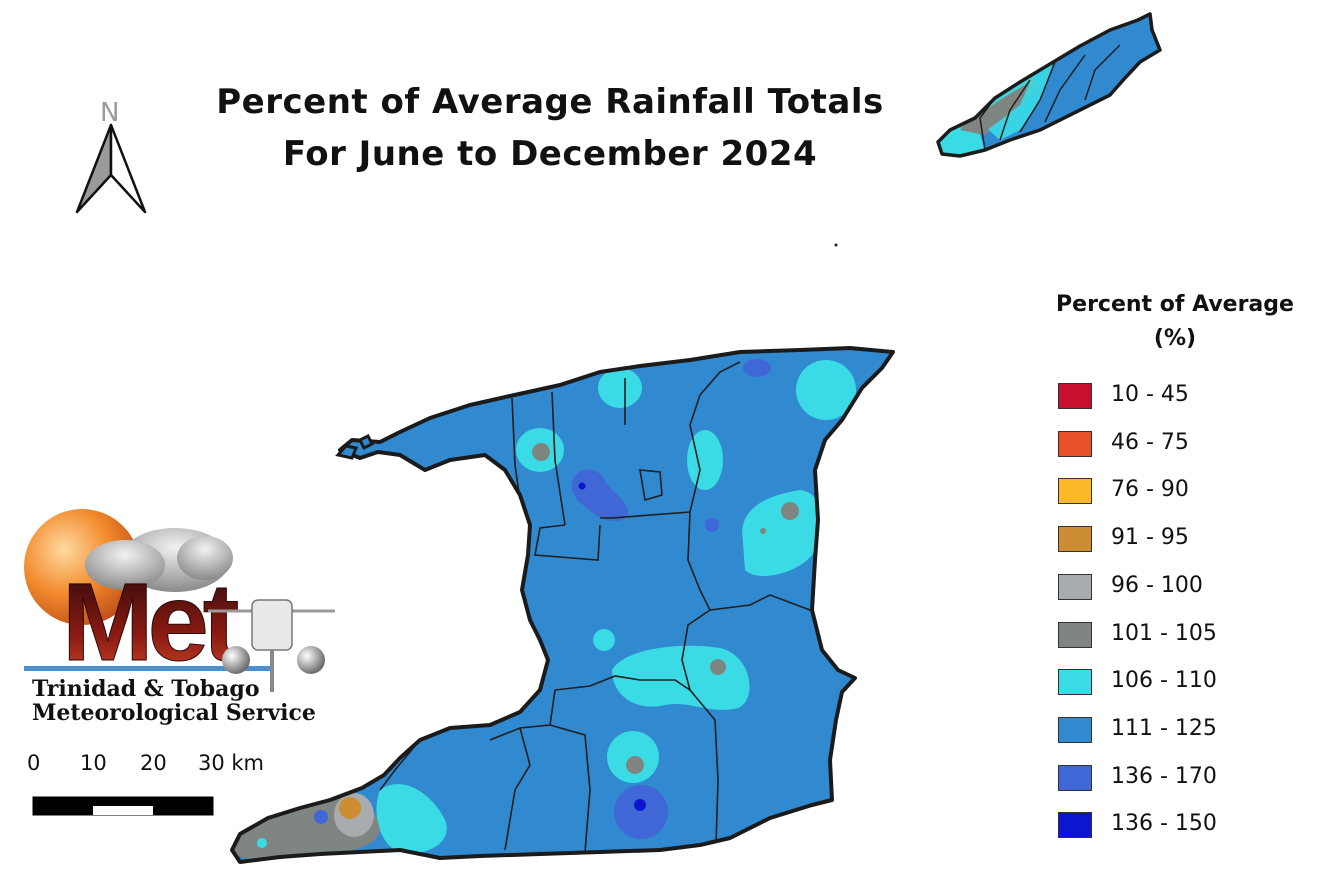  I want to click on scale-label-20: 20, so click(153, 763).